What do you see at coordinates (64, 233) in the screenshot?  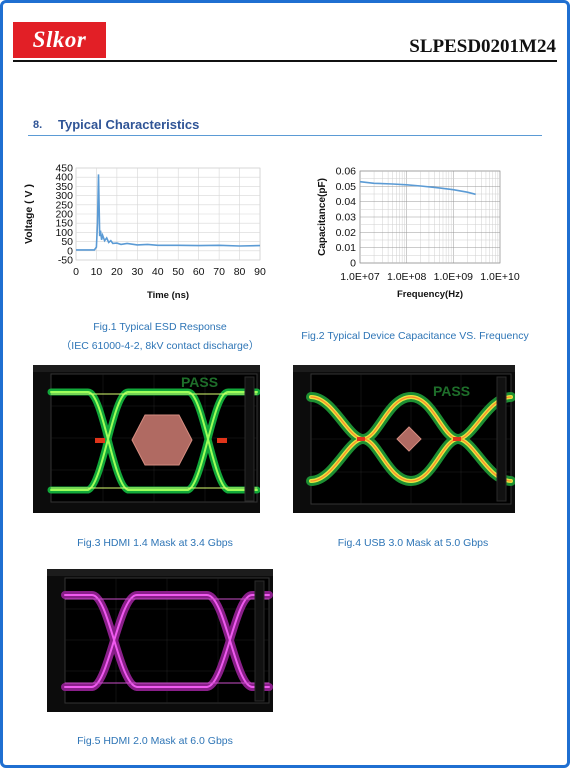 I see `y-tick-label: 100` at bounding box center [64, 233].